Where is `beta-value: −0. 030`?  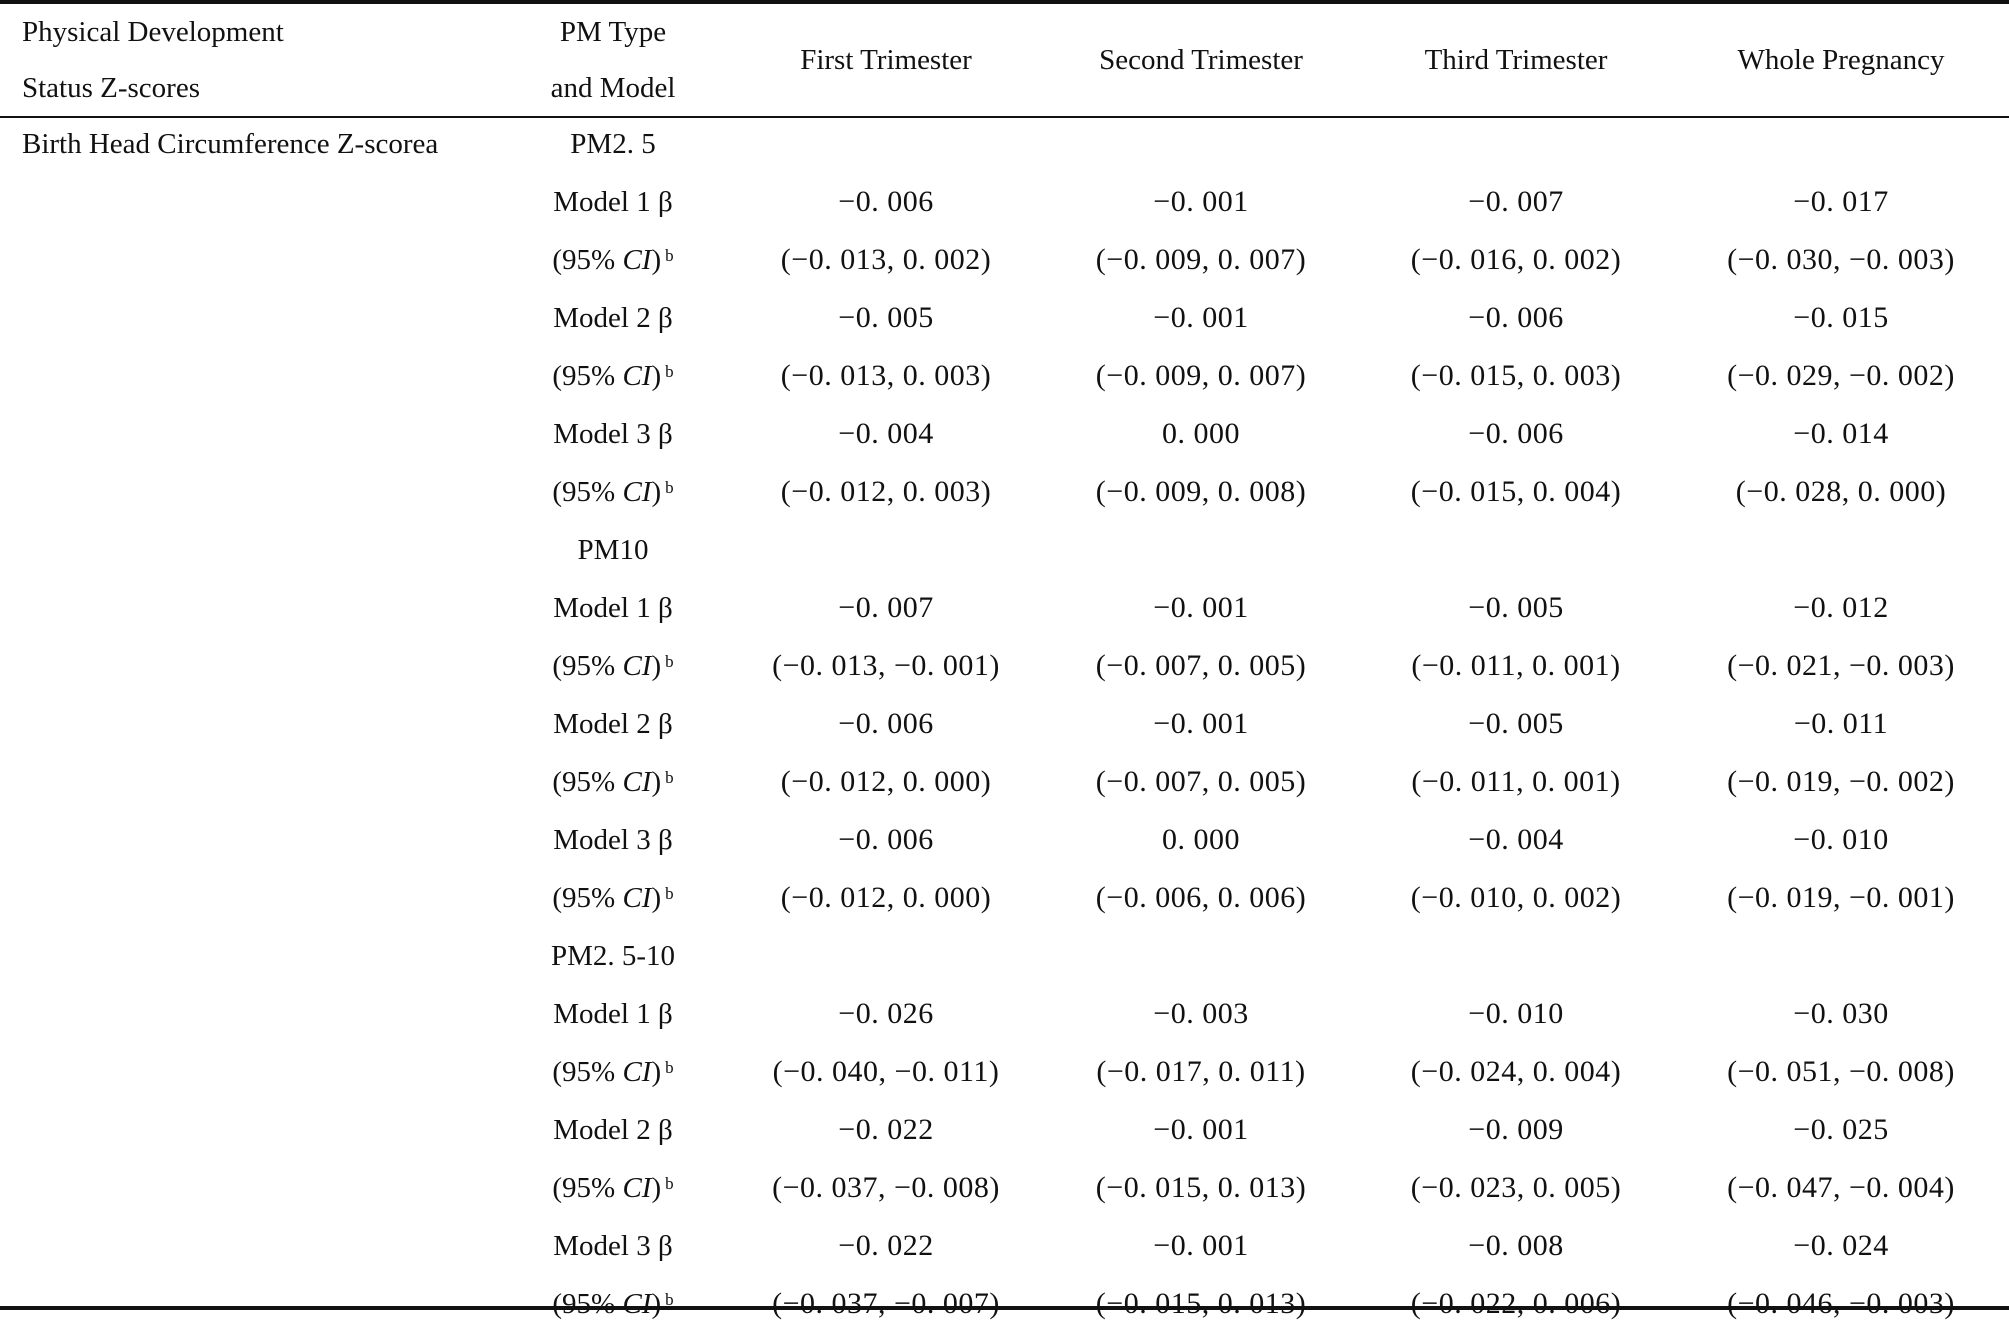 beta-value: −0. 030 is located at coordinates (1841, 1013).